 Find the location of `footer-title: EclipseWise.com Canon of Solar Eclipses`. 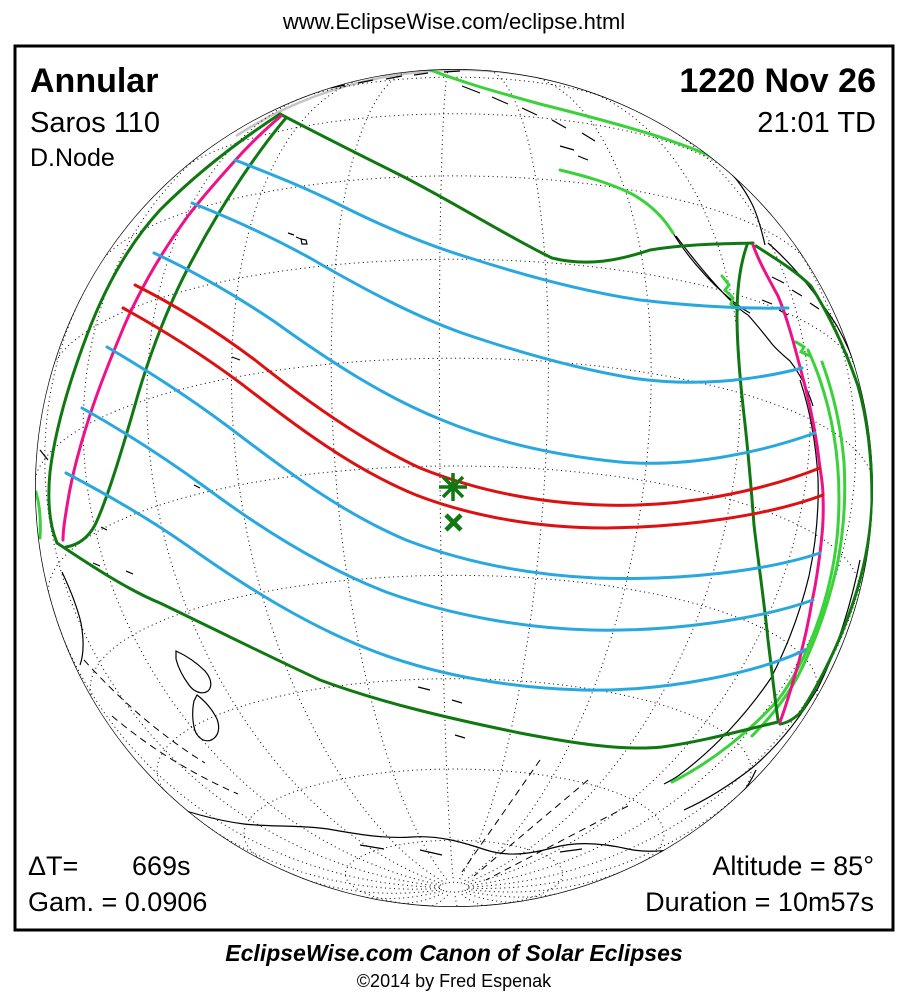

footer-title: EclipseWise.com Canon of Solar Eclipses is located at coordinates (453, 953).